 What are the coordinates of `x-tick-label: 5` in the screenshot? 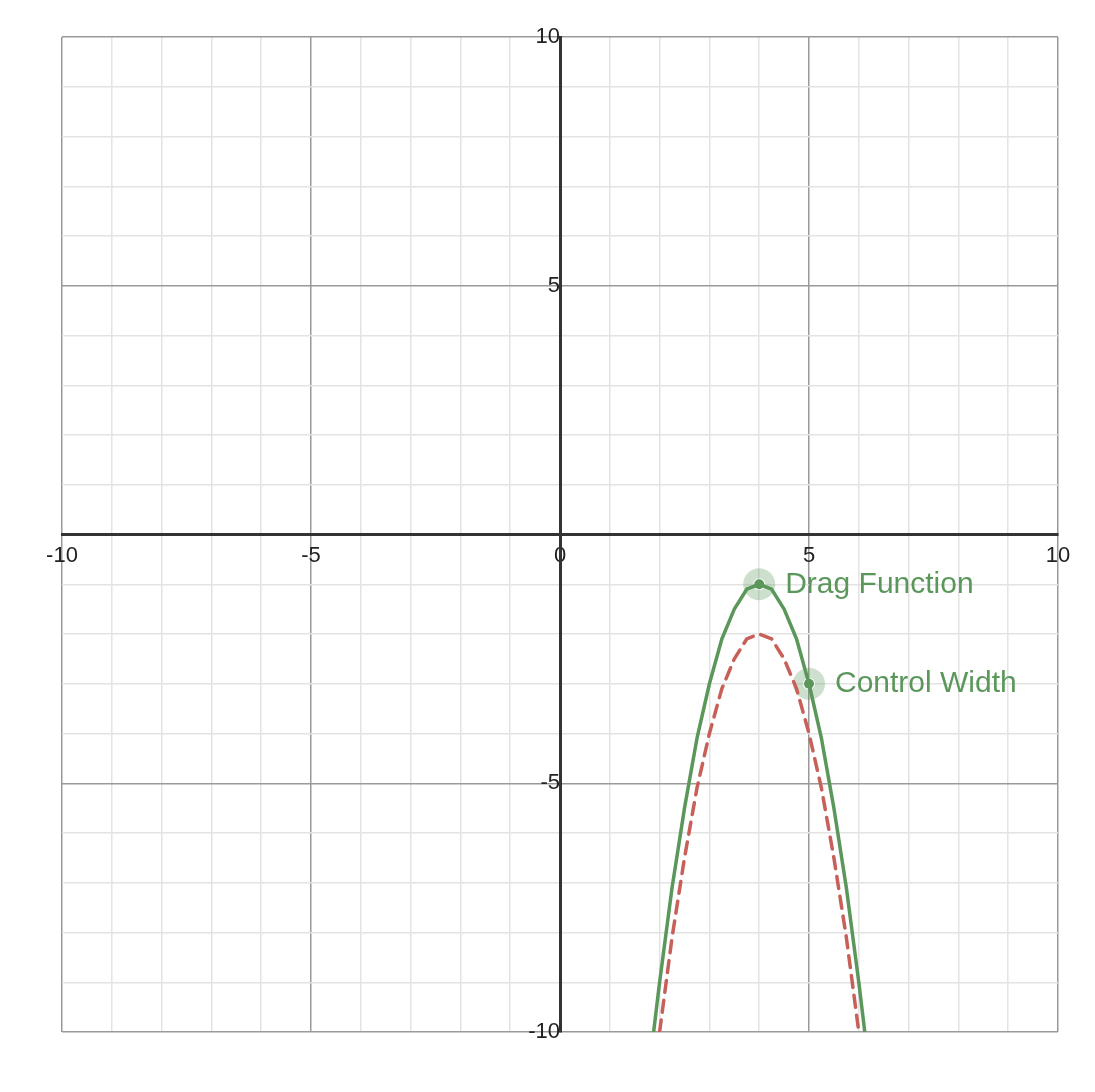 It's located at (809, 554).